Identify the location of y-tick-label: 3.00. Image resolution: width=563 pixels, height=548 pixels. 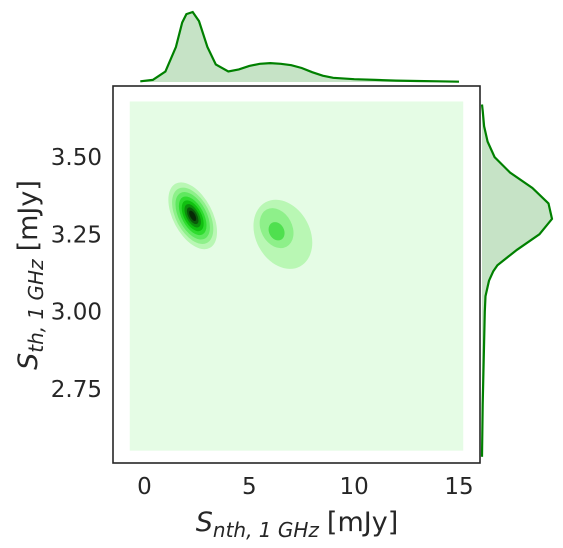
(76, 313).